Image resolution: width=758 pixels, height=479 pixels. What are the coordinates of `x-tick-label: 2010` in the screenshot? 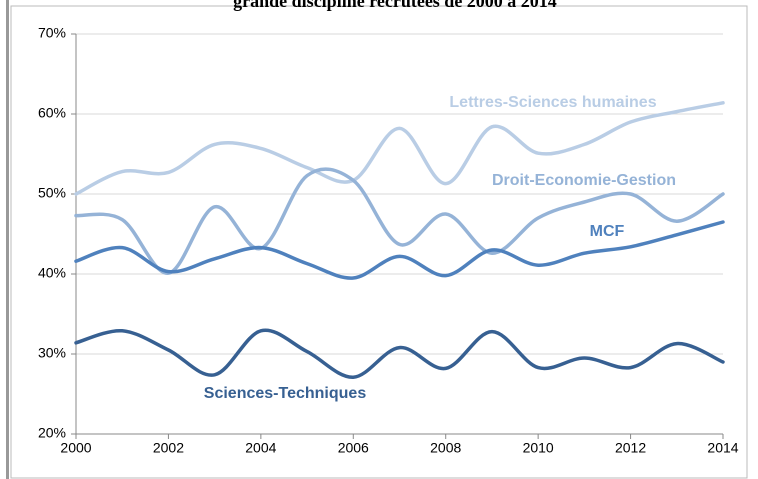 It's located at (538, 448).